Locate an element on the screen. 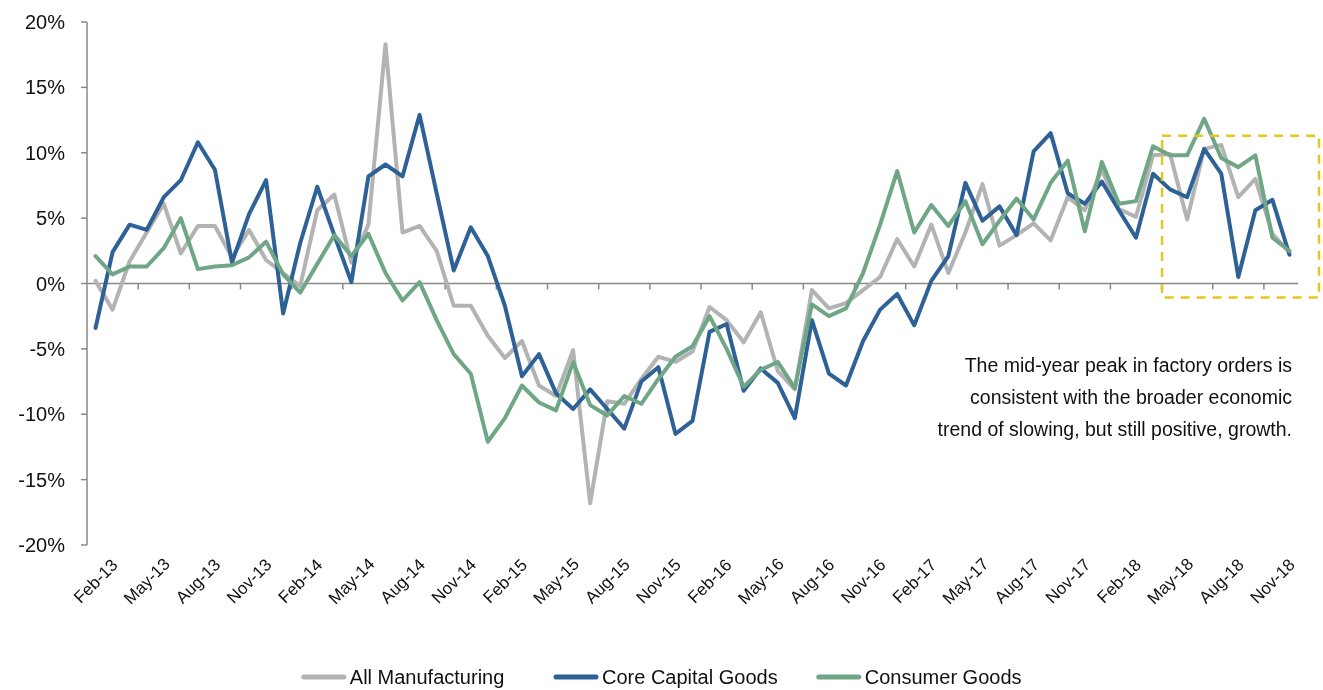  y-tick-label: -20% is located at coordinates (42, 545).